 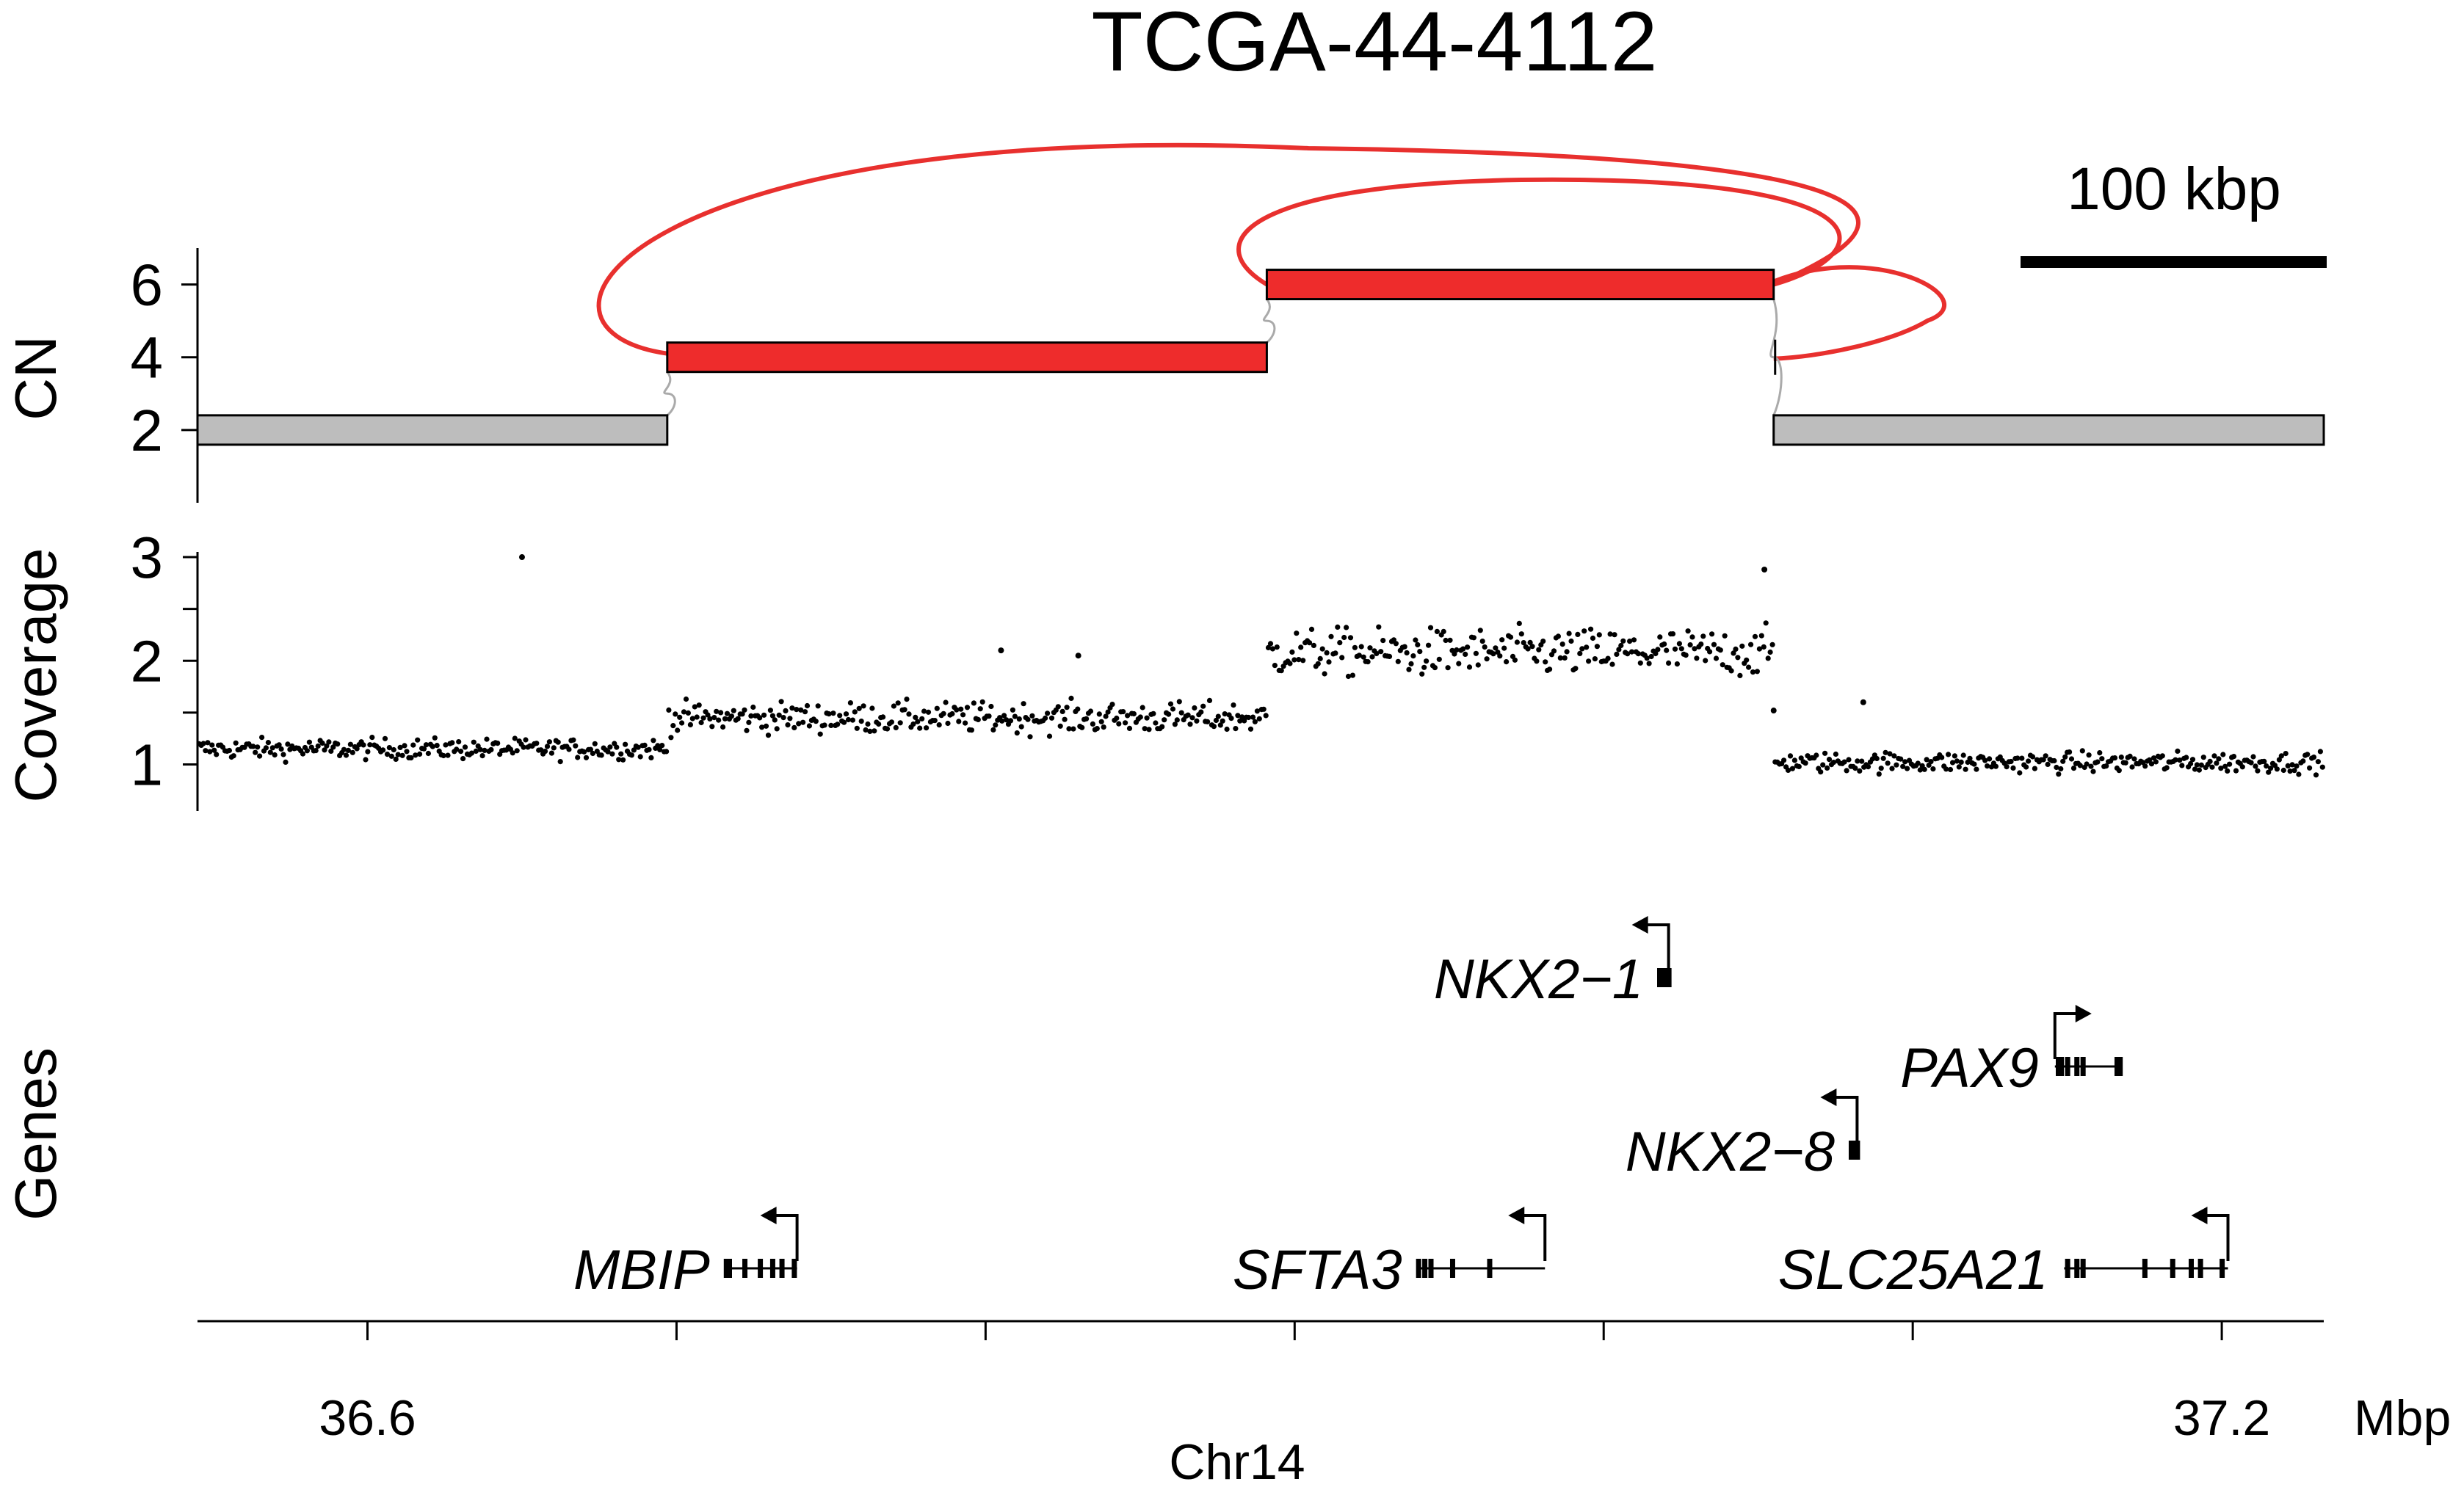 I want to click on gene-nkx2-1: NKX2−1, so click(x=1553, y=963).